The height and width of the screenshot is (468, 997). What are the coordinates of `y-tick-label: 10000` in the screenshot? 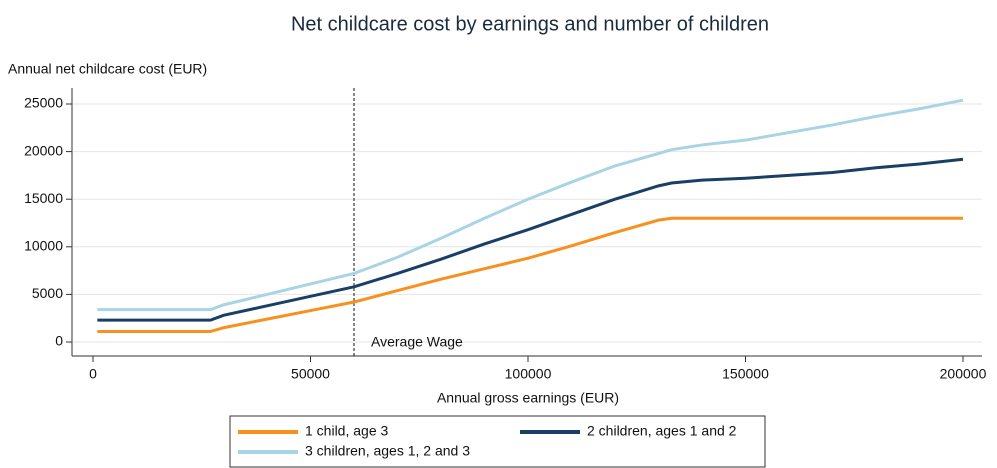 It's located at (43, 246).